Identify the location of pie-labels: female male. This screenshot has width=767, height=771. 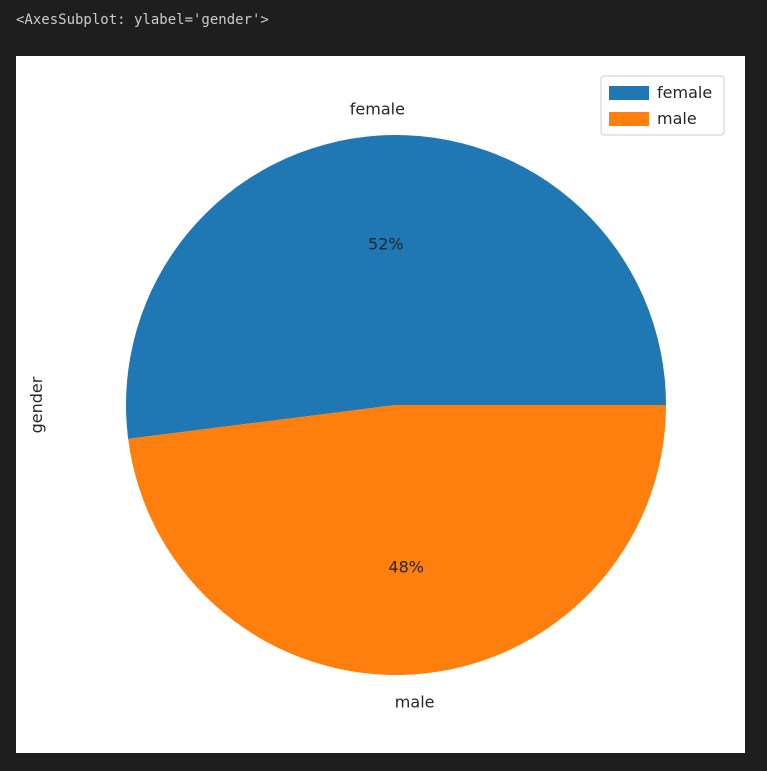
(392, 406).